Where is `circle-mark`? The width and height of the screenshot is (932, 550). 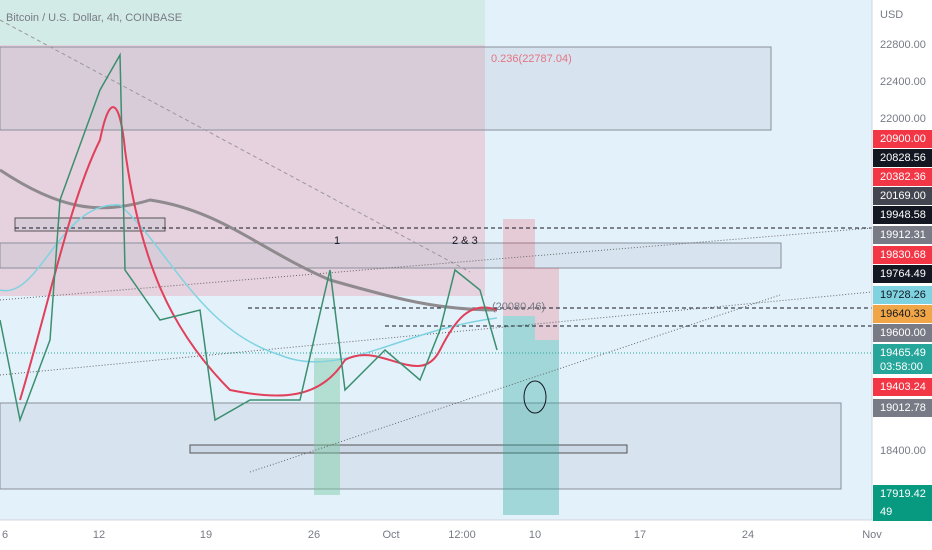
circle-mark is located at coordinates (535, 397).